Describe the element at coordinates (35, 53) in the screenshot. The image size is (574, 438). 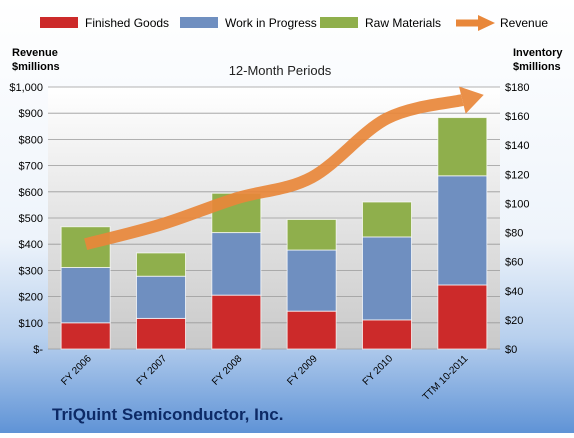
I see `left-axis-label-line1: Revenue` at that location.